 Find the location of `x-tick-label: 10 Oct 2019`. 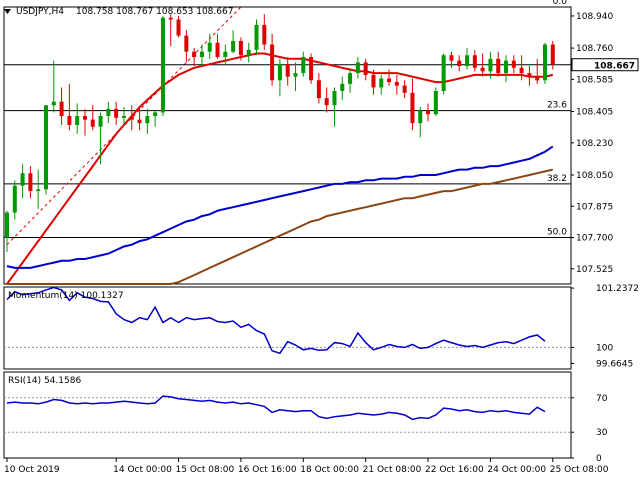

x-tick-label: 10 Oct 2019 is located at coordinates (32, 470).